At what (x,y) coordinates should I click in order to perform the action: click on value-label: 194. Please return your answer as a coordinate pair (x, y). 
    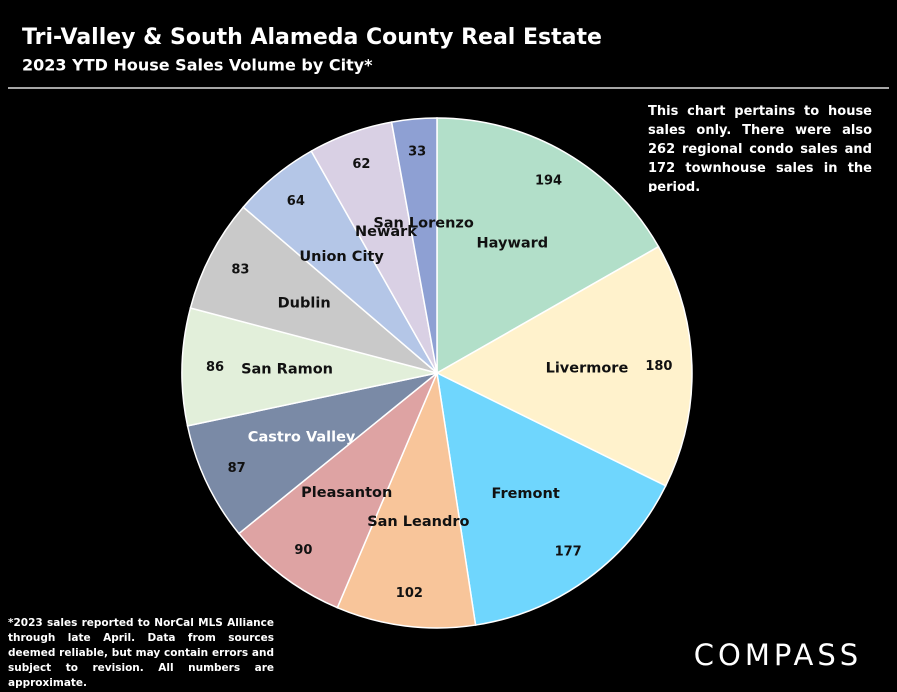
    Looking at the image, I should click on (548, 181).